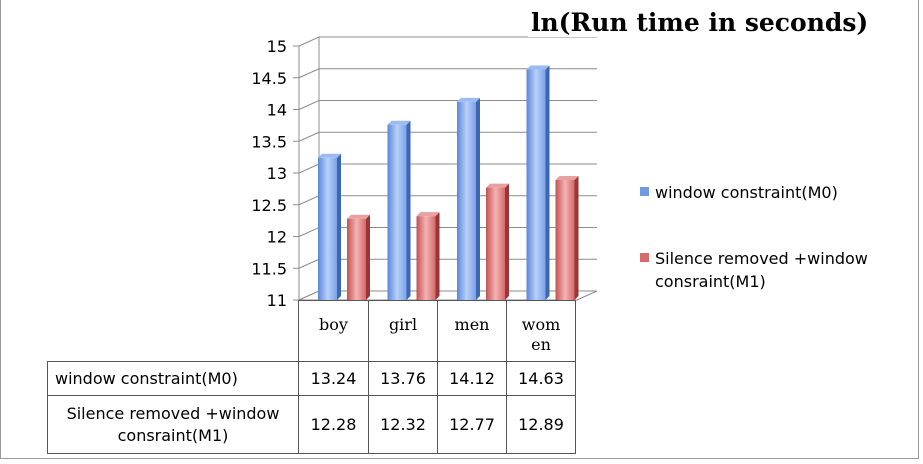  Describe the element at coordinates (269, 268) in the screenshot. I see `y-tick-label: 11.5` at that location.